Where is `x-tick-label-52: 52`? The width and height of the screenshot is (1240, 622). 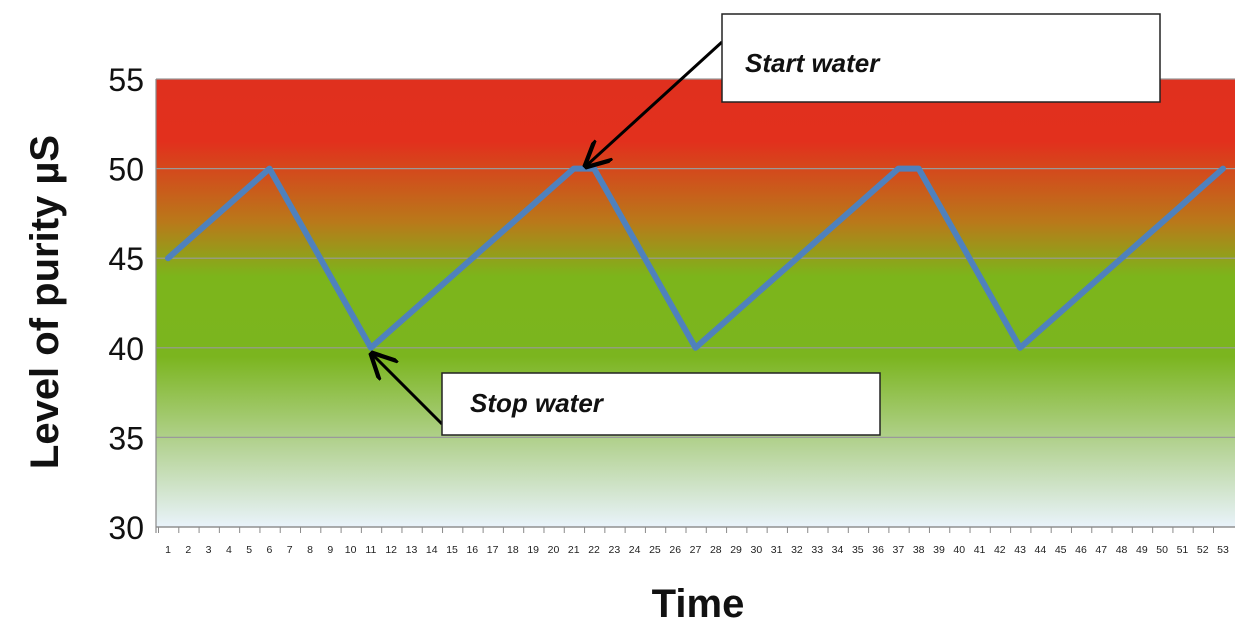 x-tick-label-52: 52 is located at coordinates (1203, 550).